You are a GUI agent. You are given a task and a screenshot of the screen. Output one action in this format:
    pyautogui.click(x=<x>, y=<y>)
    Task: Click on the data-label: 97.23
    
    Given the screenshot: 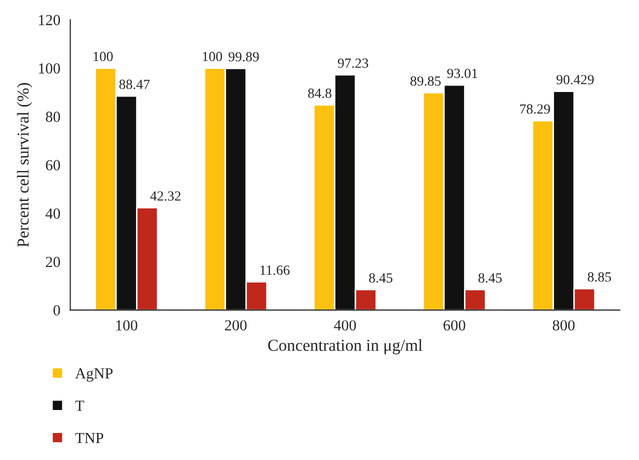 What is the action you would take?
    pyautogui.click(x=353, y=63)
    